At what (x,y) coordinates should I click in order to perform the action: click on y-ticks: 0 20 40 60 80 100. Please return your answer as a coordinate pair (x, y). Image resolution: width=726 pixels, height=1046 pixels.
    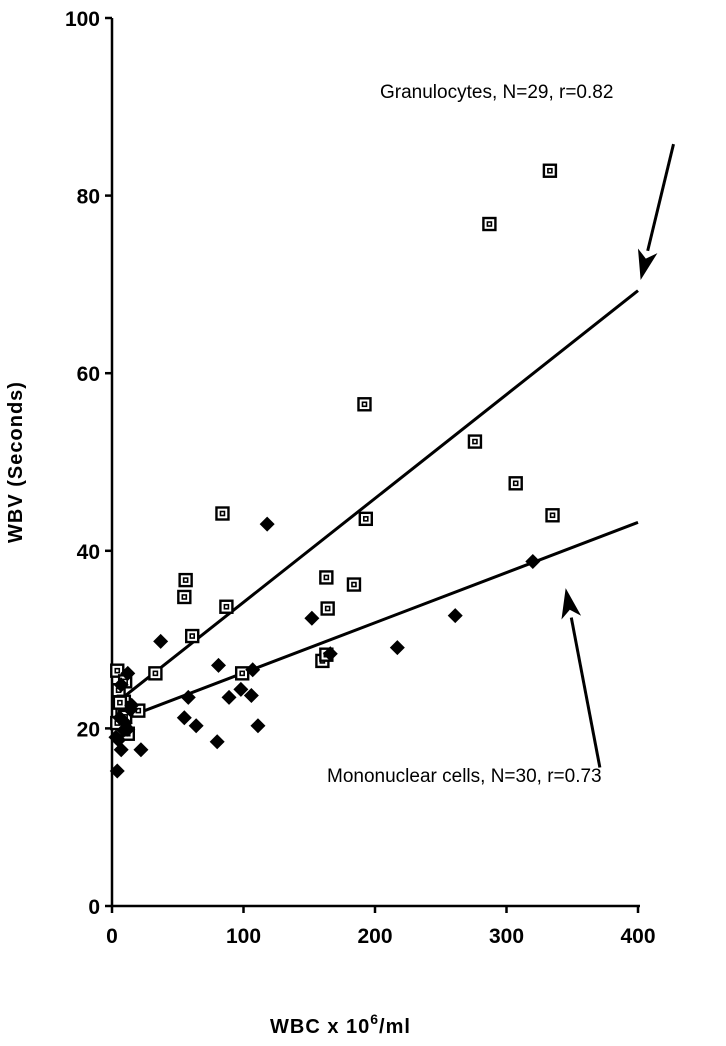
    Looking at the image, I should click on (88, 463).